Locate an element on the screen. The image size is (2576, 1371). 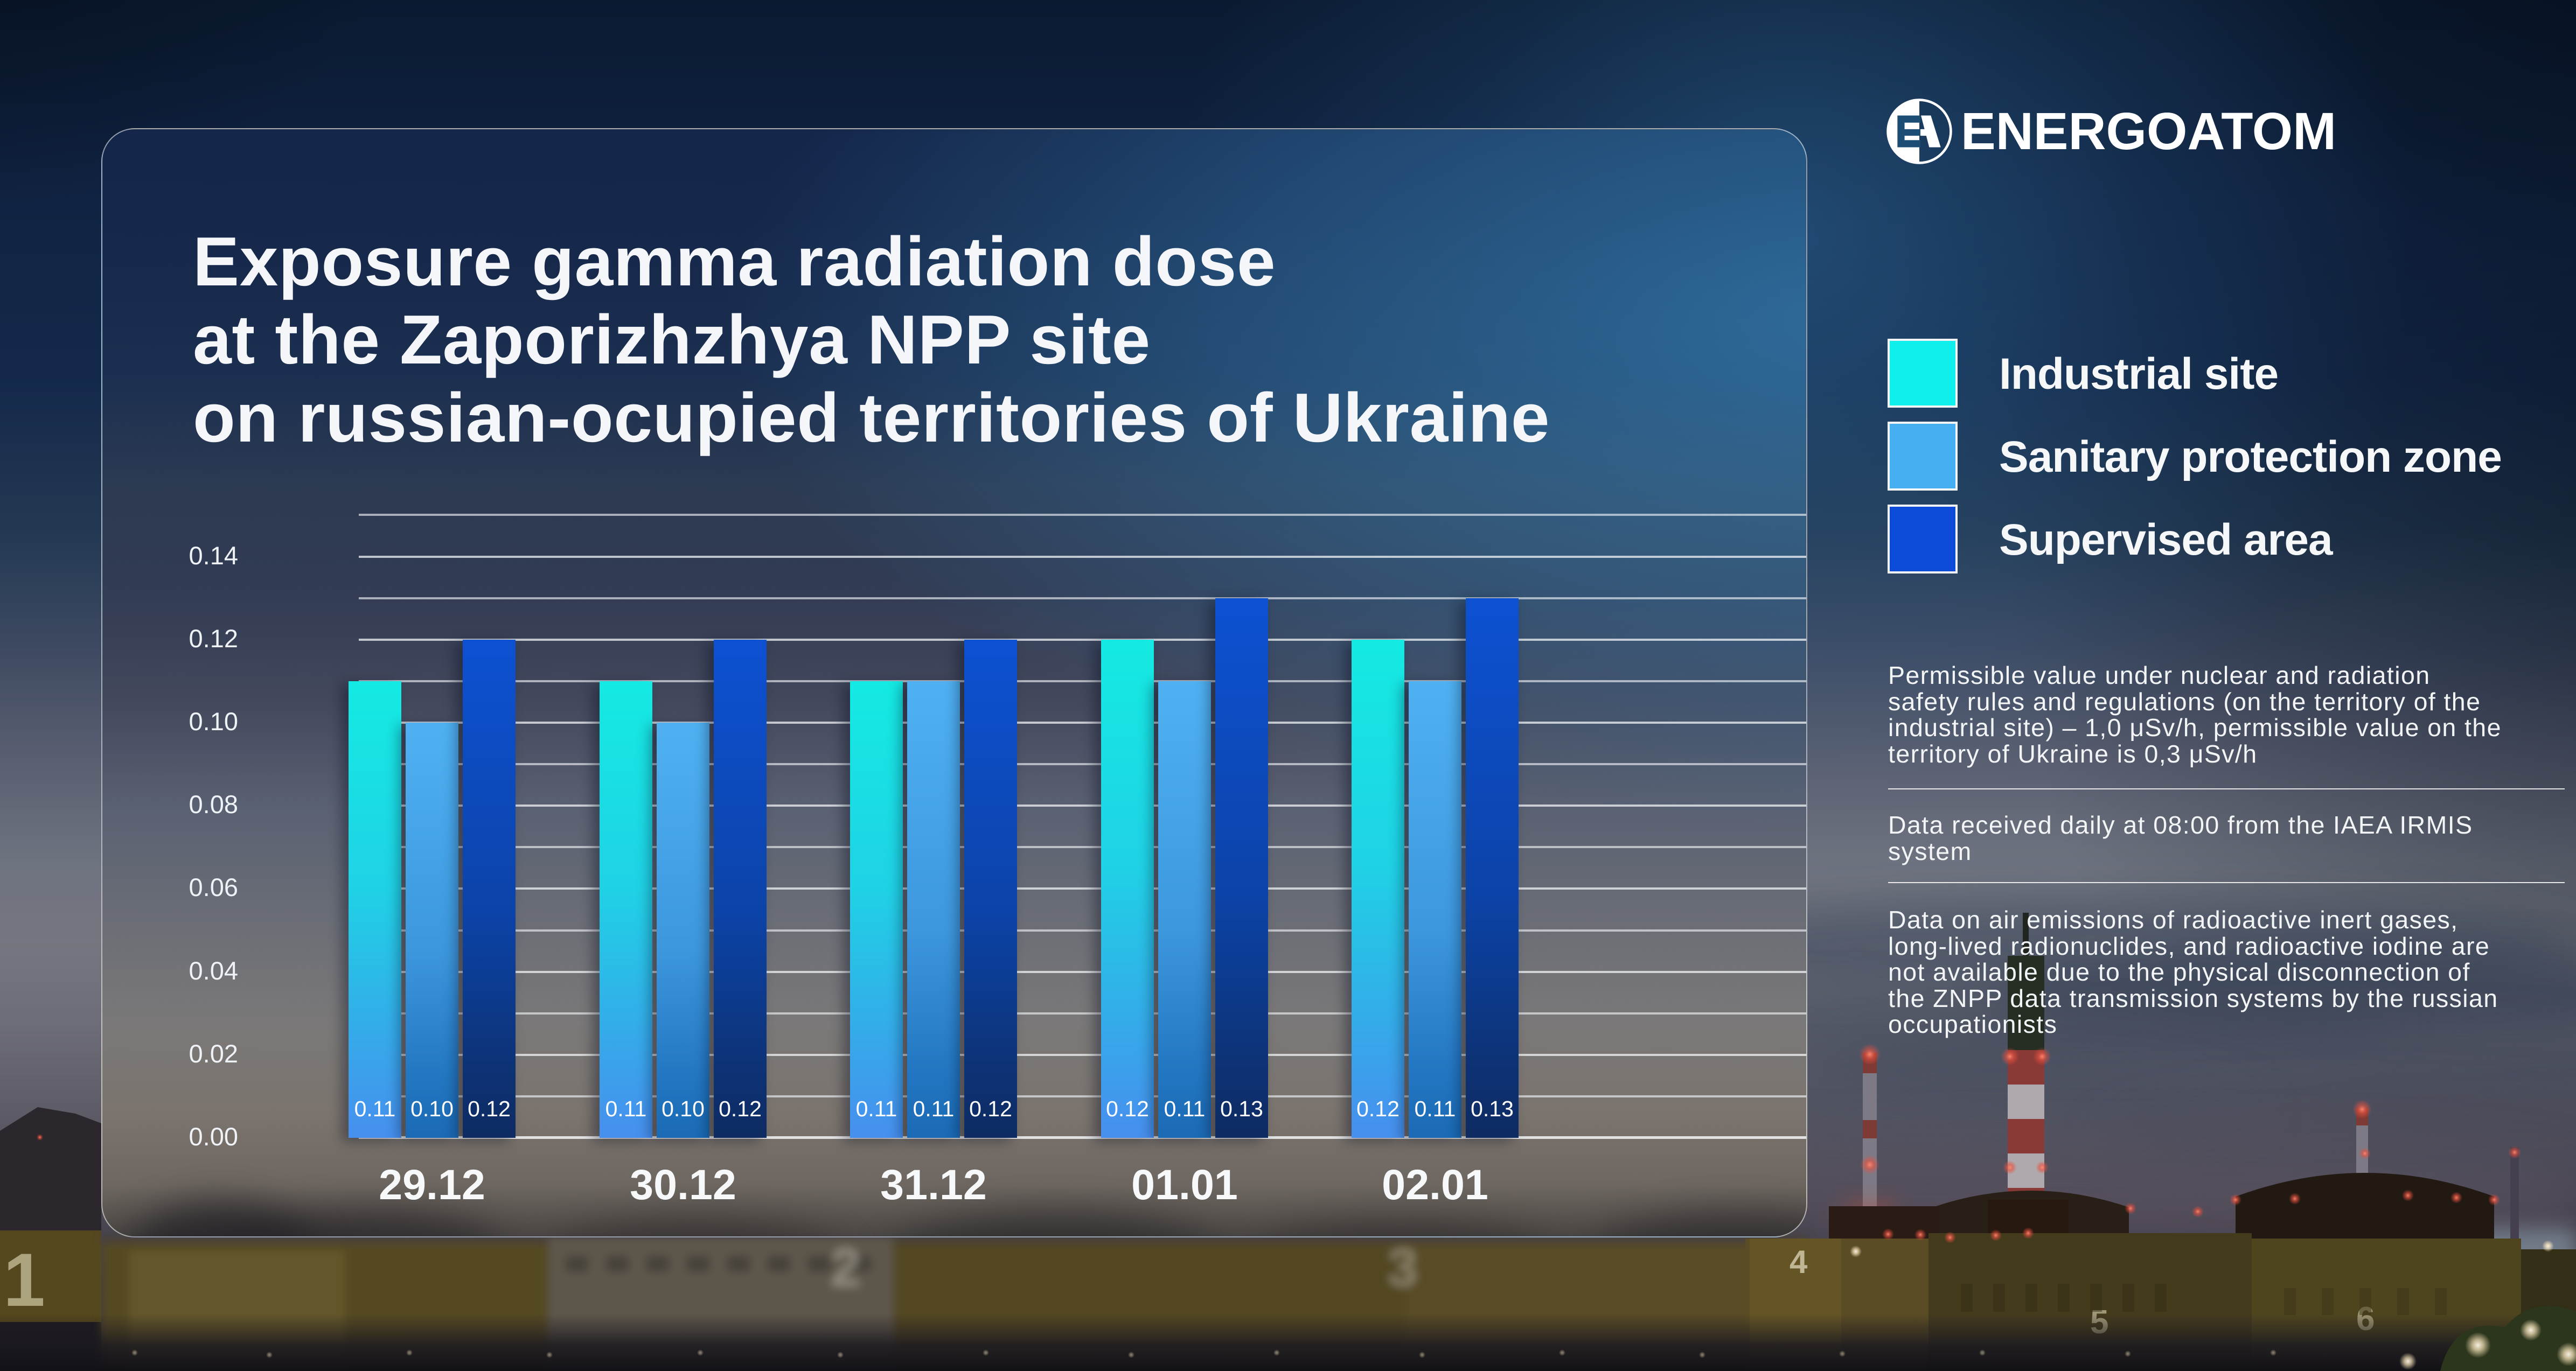
svg-text: 2 is located at coordinates (846, 1268).